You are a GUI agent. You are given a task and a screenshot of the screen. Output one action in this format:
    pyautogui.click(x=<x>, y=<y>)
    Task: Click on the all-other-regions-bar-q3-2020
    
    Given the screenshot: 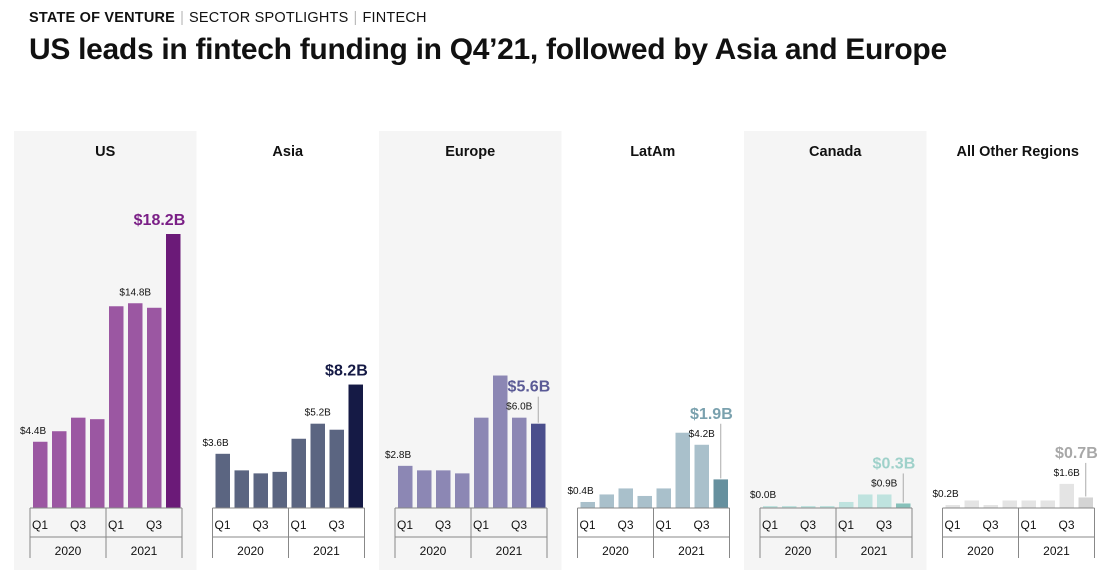 What is the action you would take?
    pyautogui.click(x=990, y=506)
    